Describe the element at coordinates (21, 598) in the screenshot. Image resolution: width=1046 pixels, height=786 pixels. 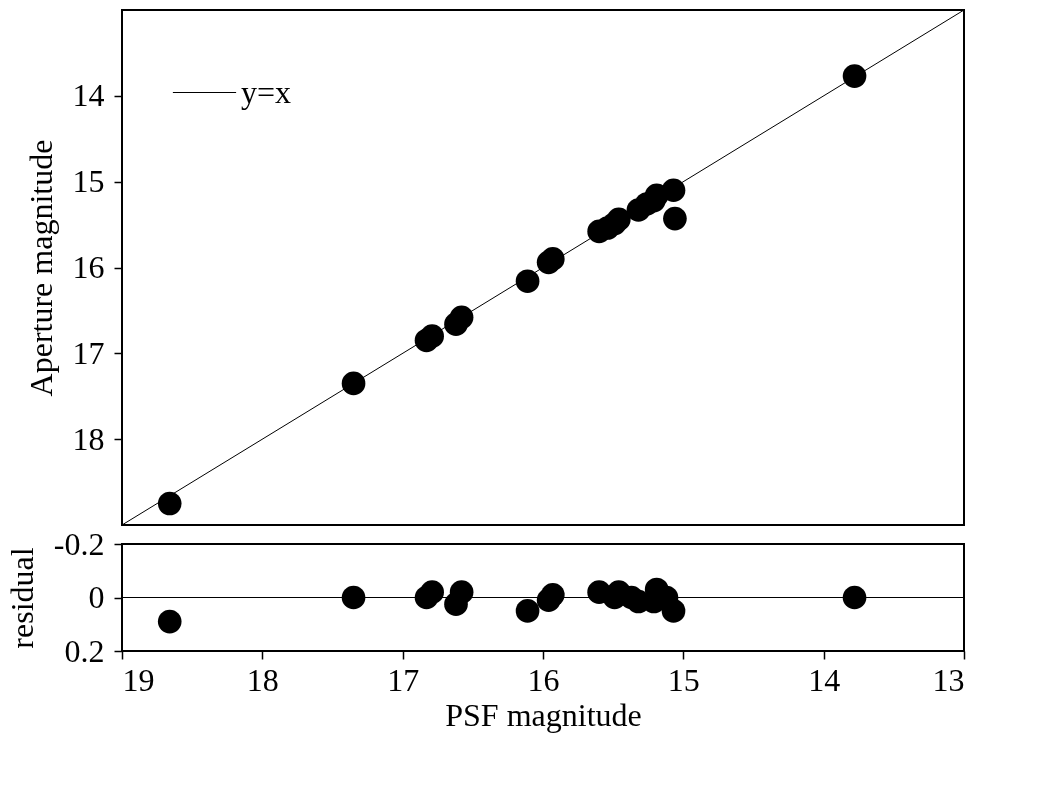
I see `y-axis-title: residual` at that location.